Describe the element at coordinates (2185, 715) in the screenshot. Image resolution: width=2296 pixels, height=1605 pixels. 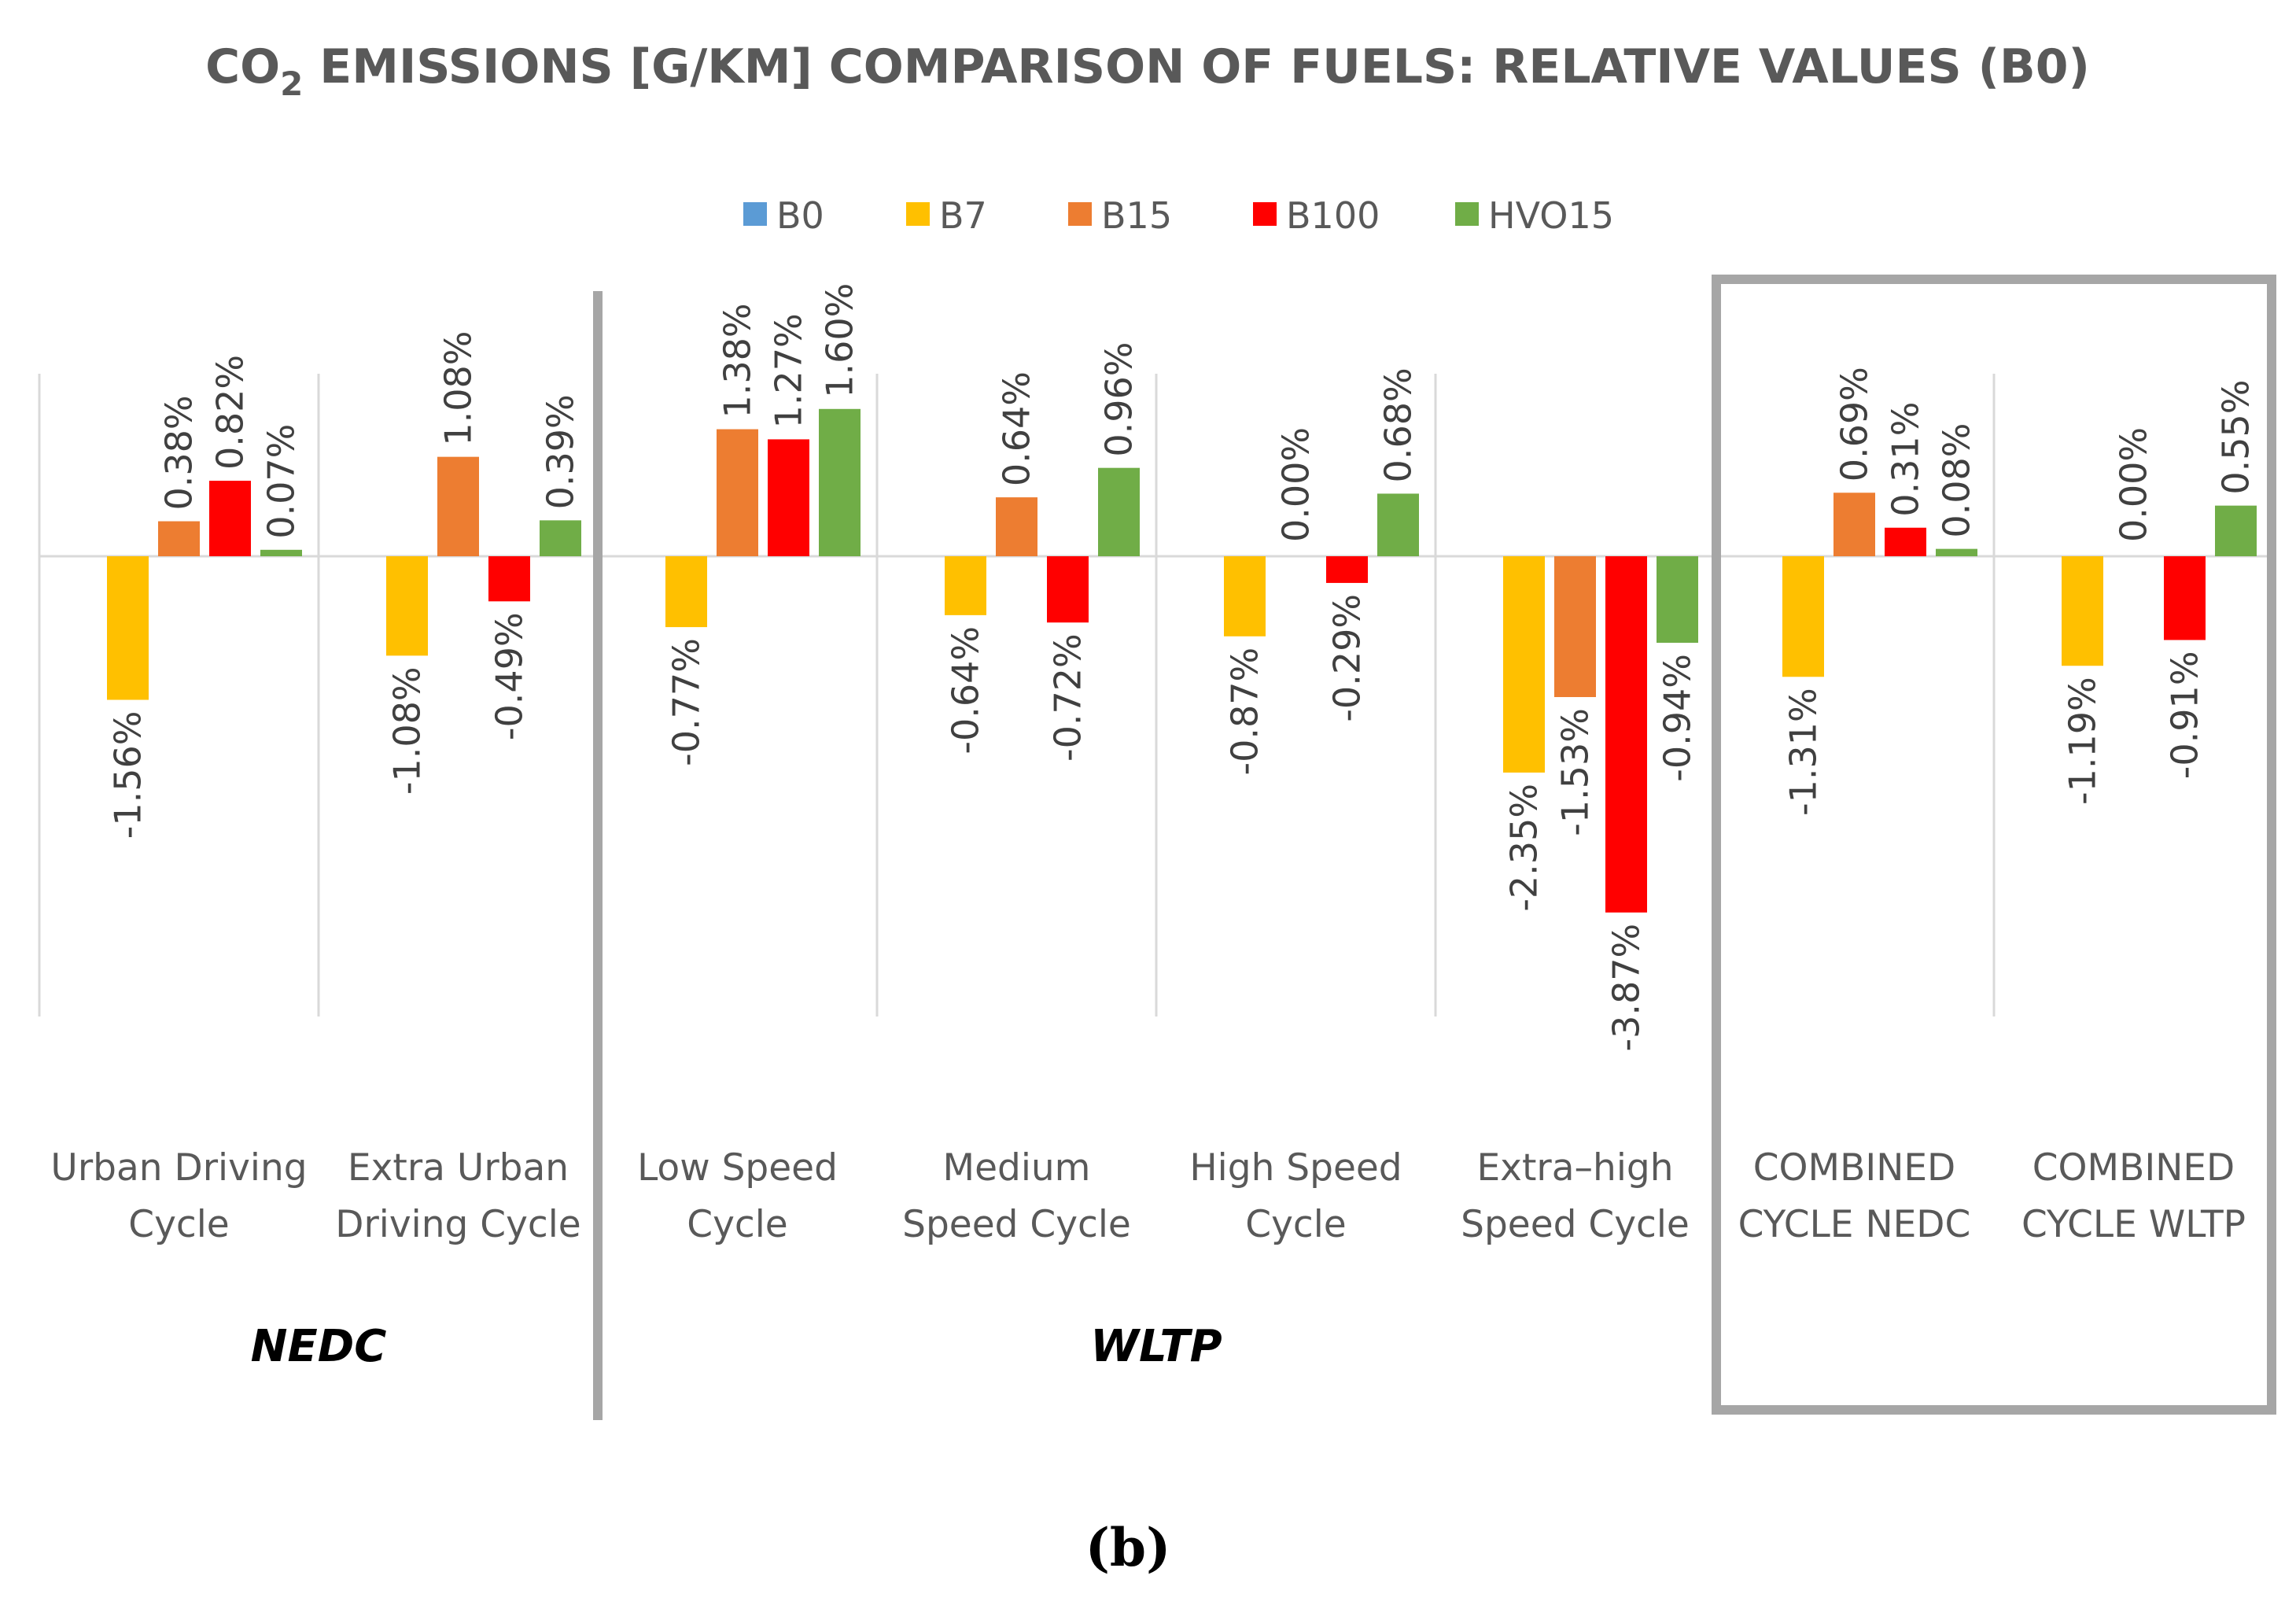
I see `value-label-b100-7: -0.91%` at that location.